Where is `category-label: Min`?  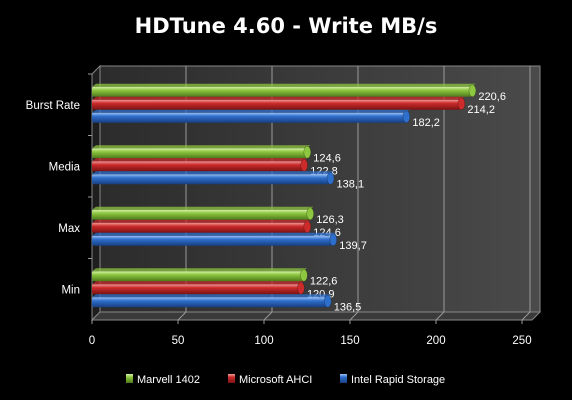 category-label: Min is located at coordinates (70, 290).